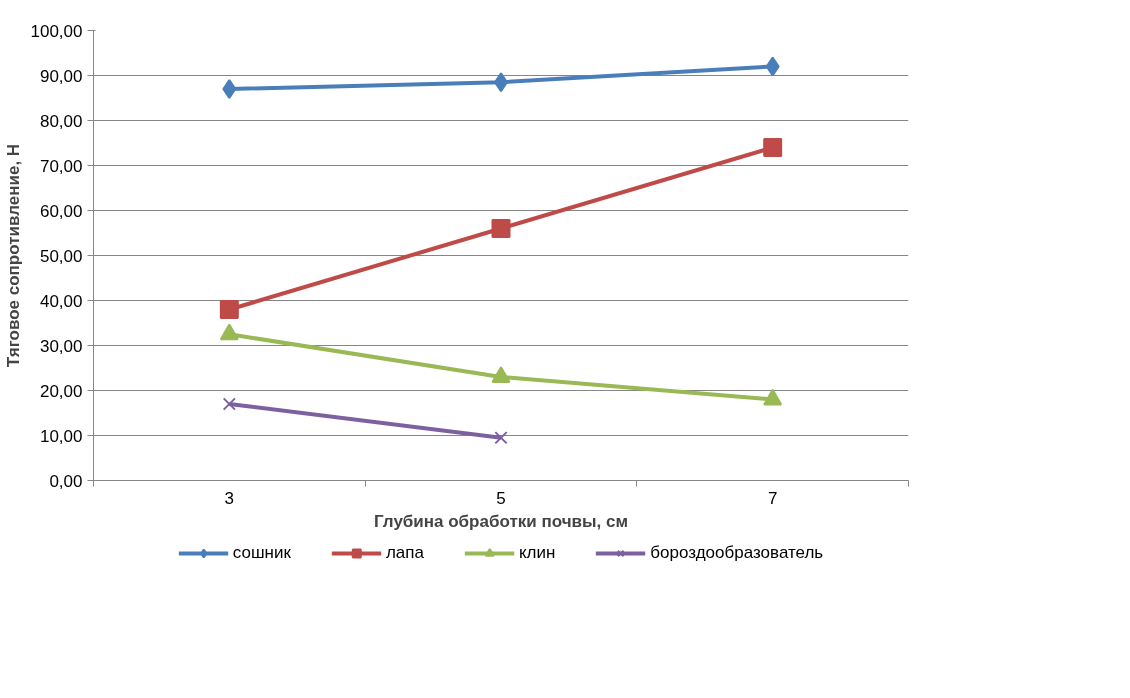  I want to click on legend-label: лапа, so click(404, 553).